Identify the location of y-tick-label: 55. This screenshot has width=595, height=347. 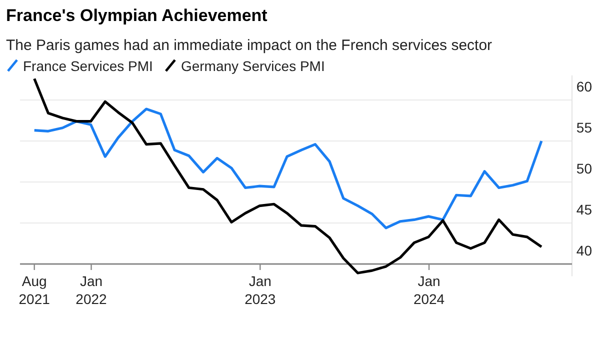
(584, 128).